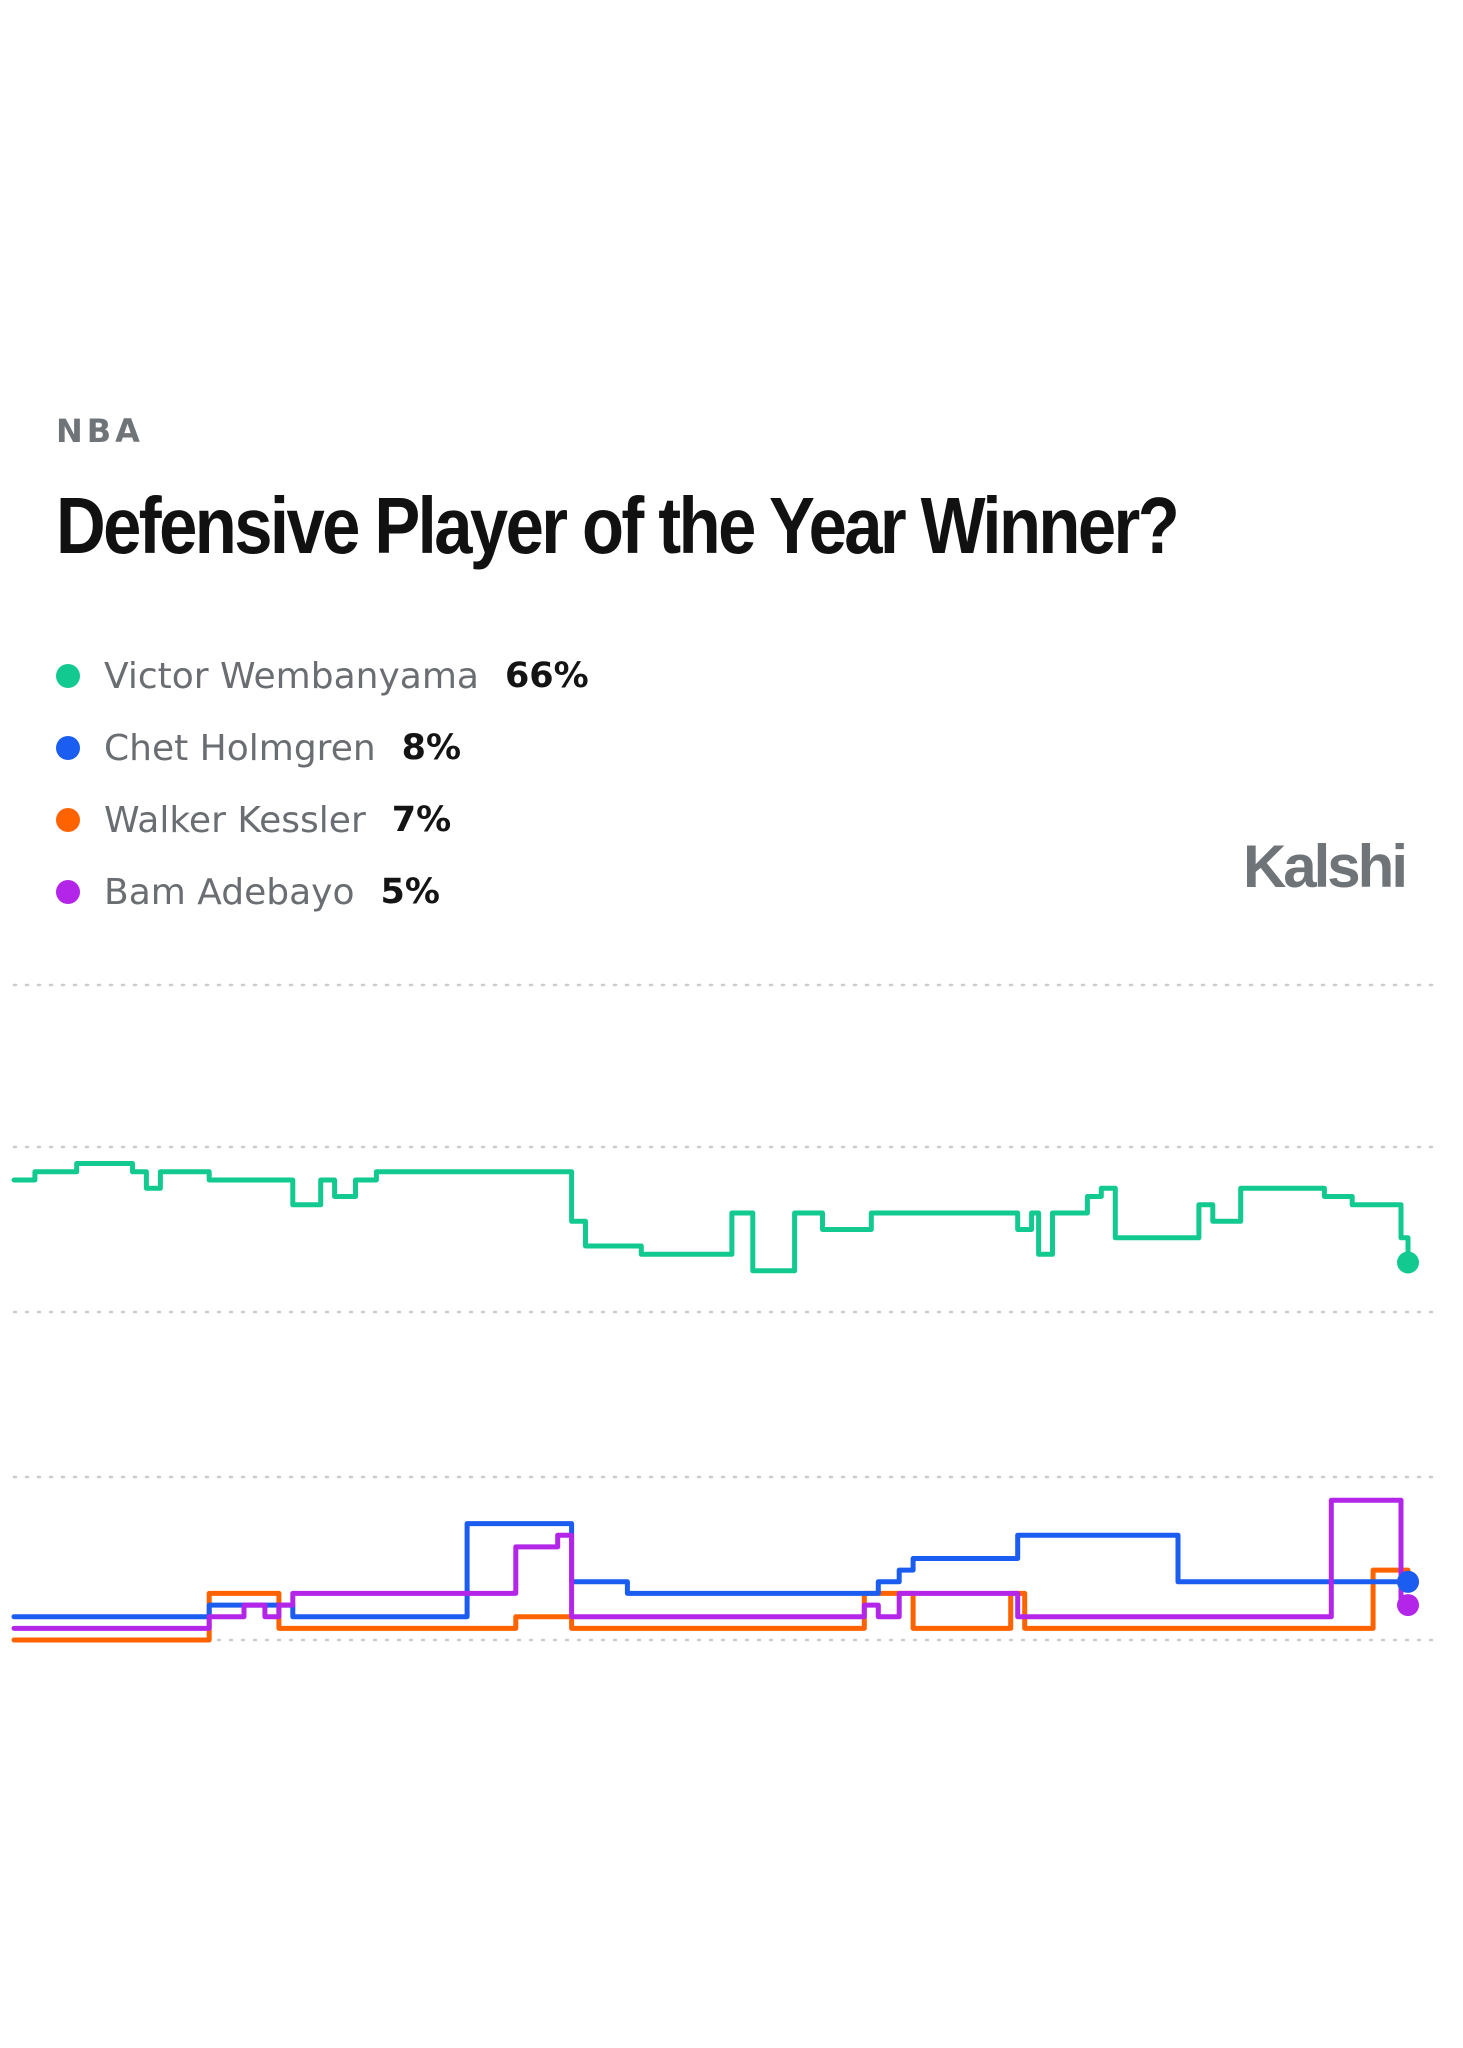 This screenshot has width=1463, height=2048. Describe the element at coordinates (1408, 1434) in the screenshot. I see `chart-series-endpoints` at that location.